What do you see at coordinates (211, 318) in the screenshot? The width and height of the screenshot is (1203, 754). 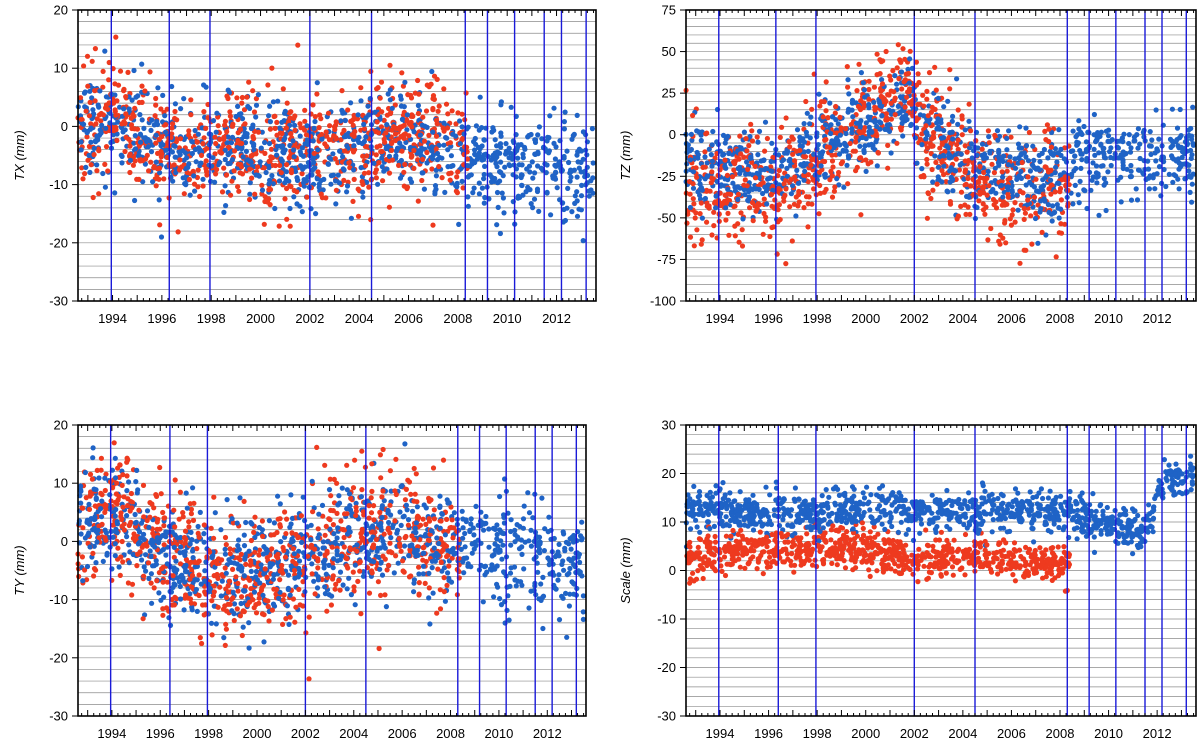 I see `x-tick-label: 1998` at bounding box center [211, 318].